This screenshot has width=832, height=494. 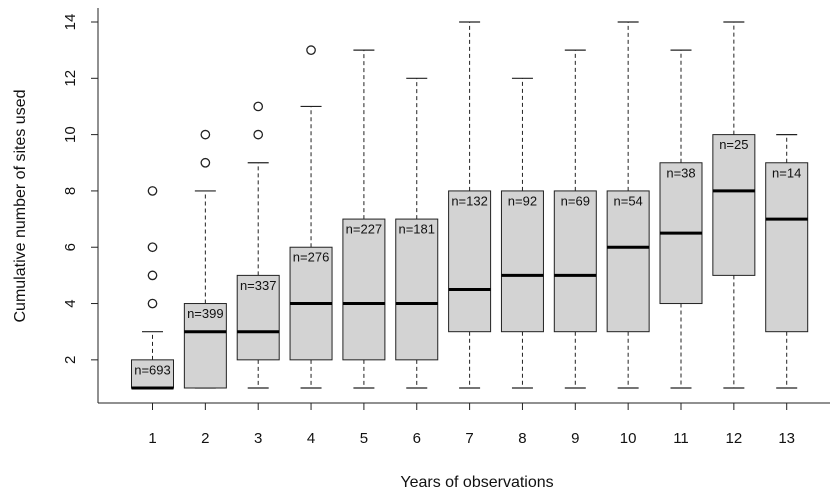 I want to click on x-tick-label: 1, so click(x=152, y=438).